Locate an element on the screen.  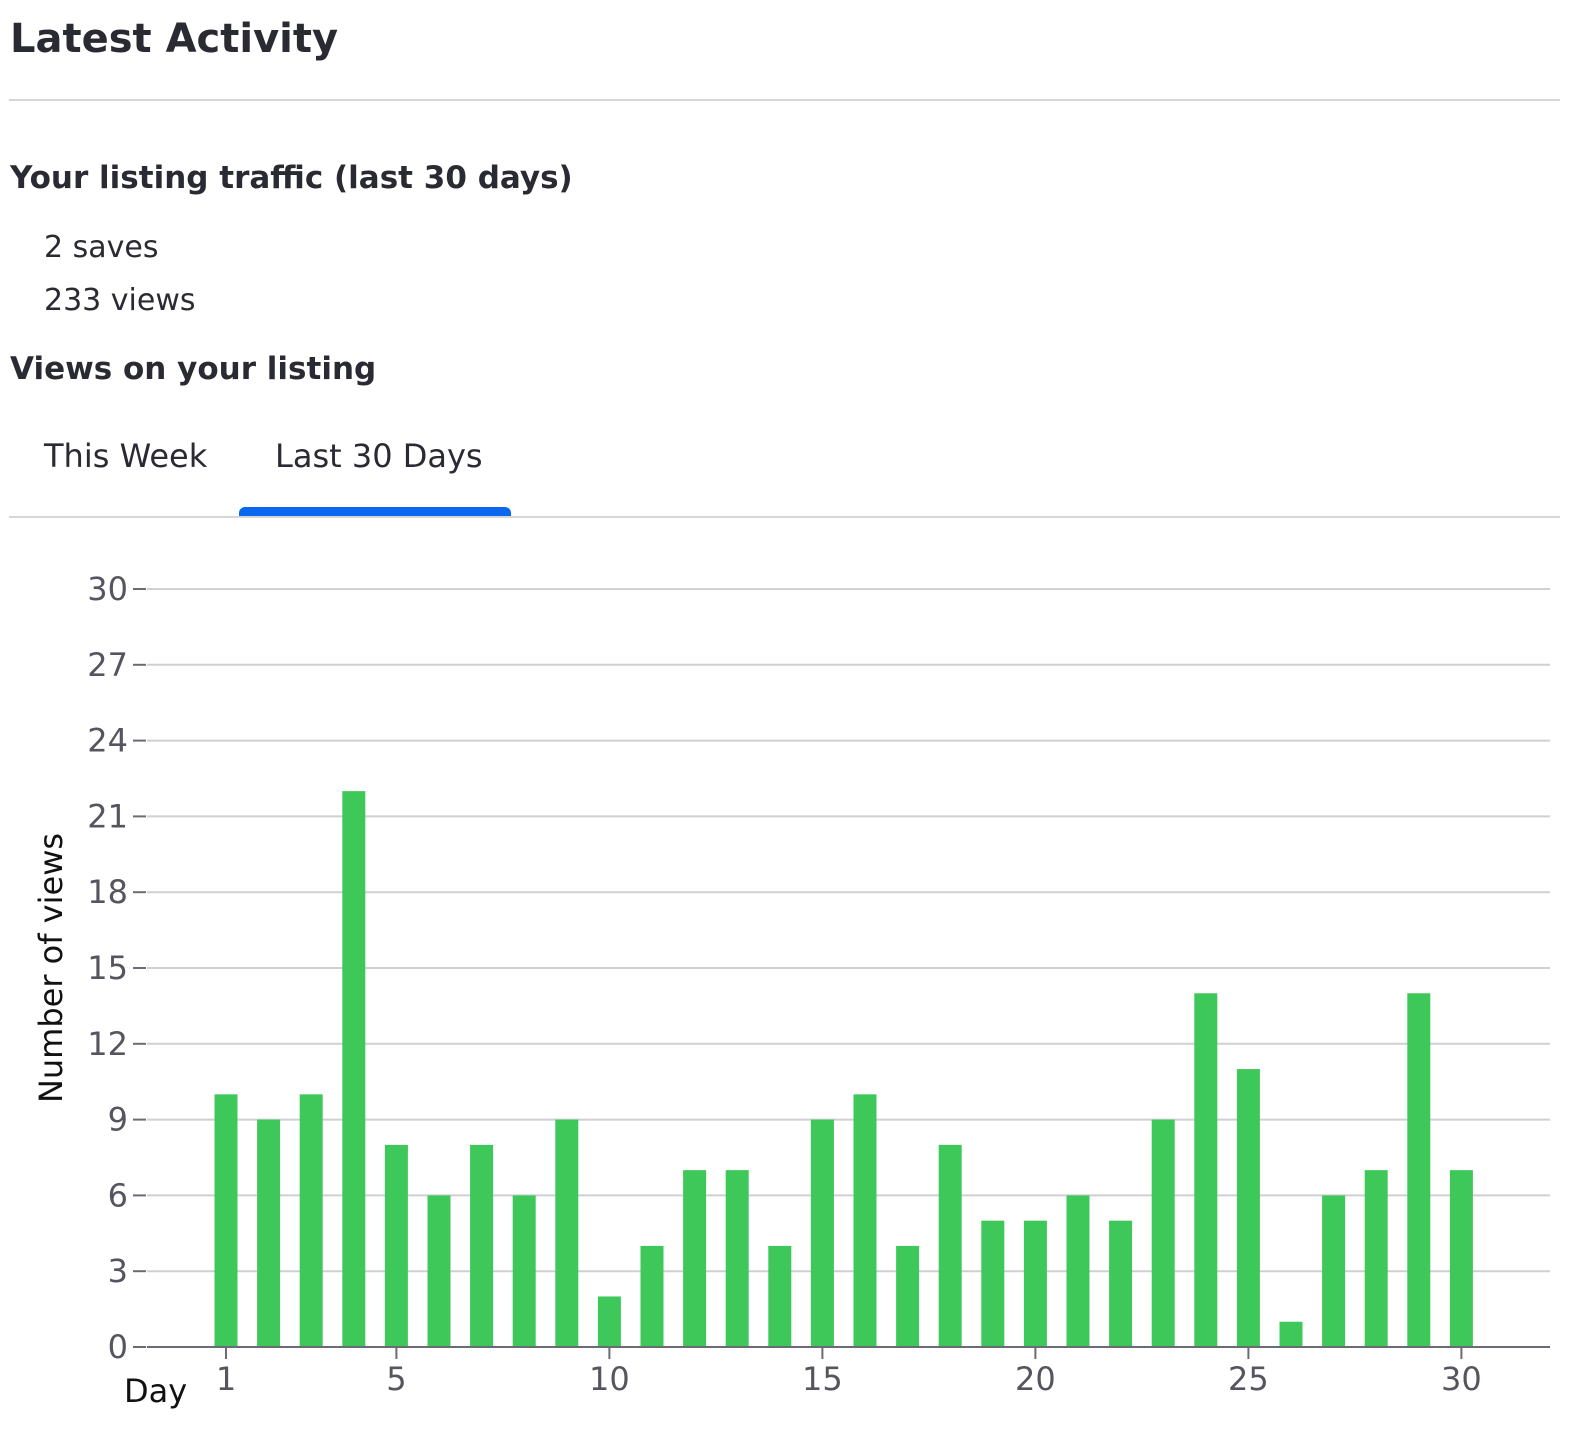
y-tick-label: 27 is located at coordinates (107, 665).